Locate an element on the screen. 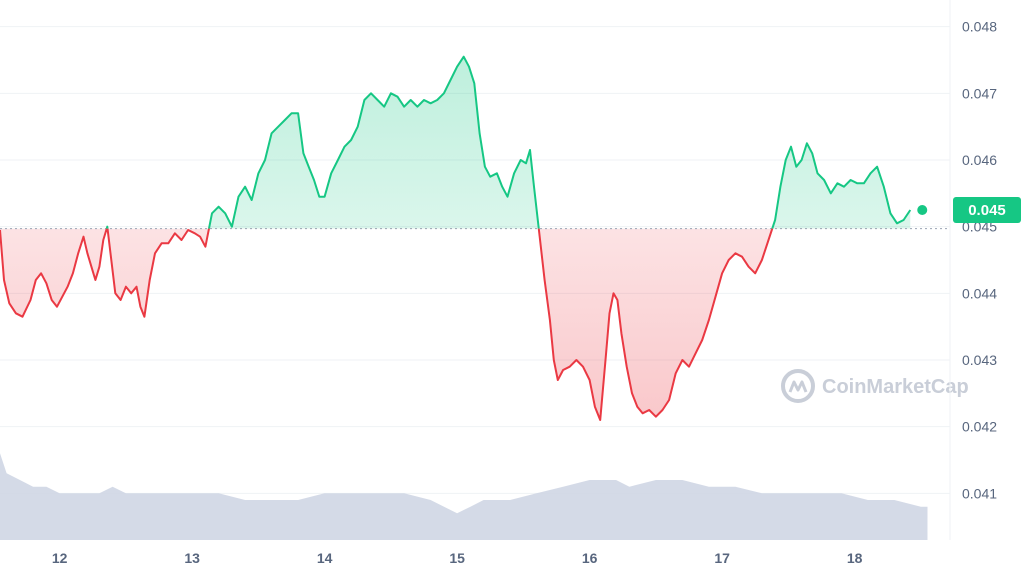 Image resolution: width=1024 pixels, height=576 pixels. watermark-text: CoinMarketCap is located at coordinates (895, 387).